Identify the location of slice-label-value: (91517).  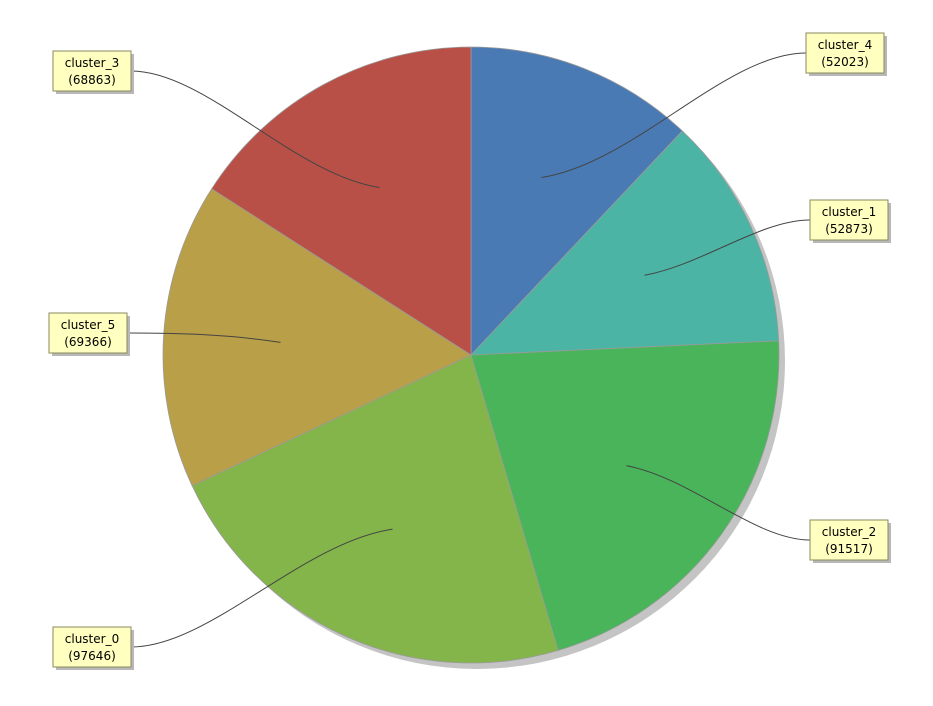
(849, 549).